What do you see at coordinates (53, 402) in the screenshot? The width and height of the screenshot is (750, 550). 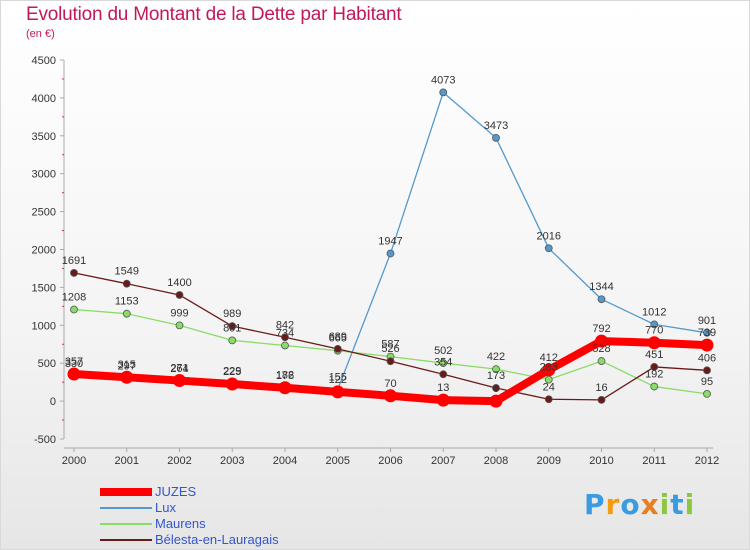 I see `y-tick-label: 0` at bounding box center [53, 402].